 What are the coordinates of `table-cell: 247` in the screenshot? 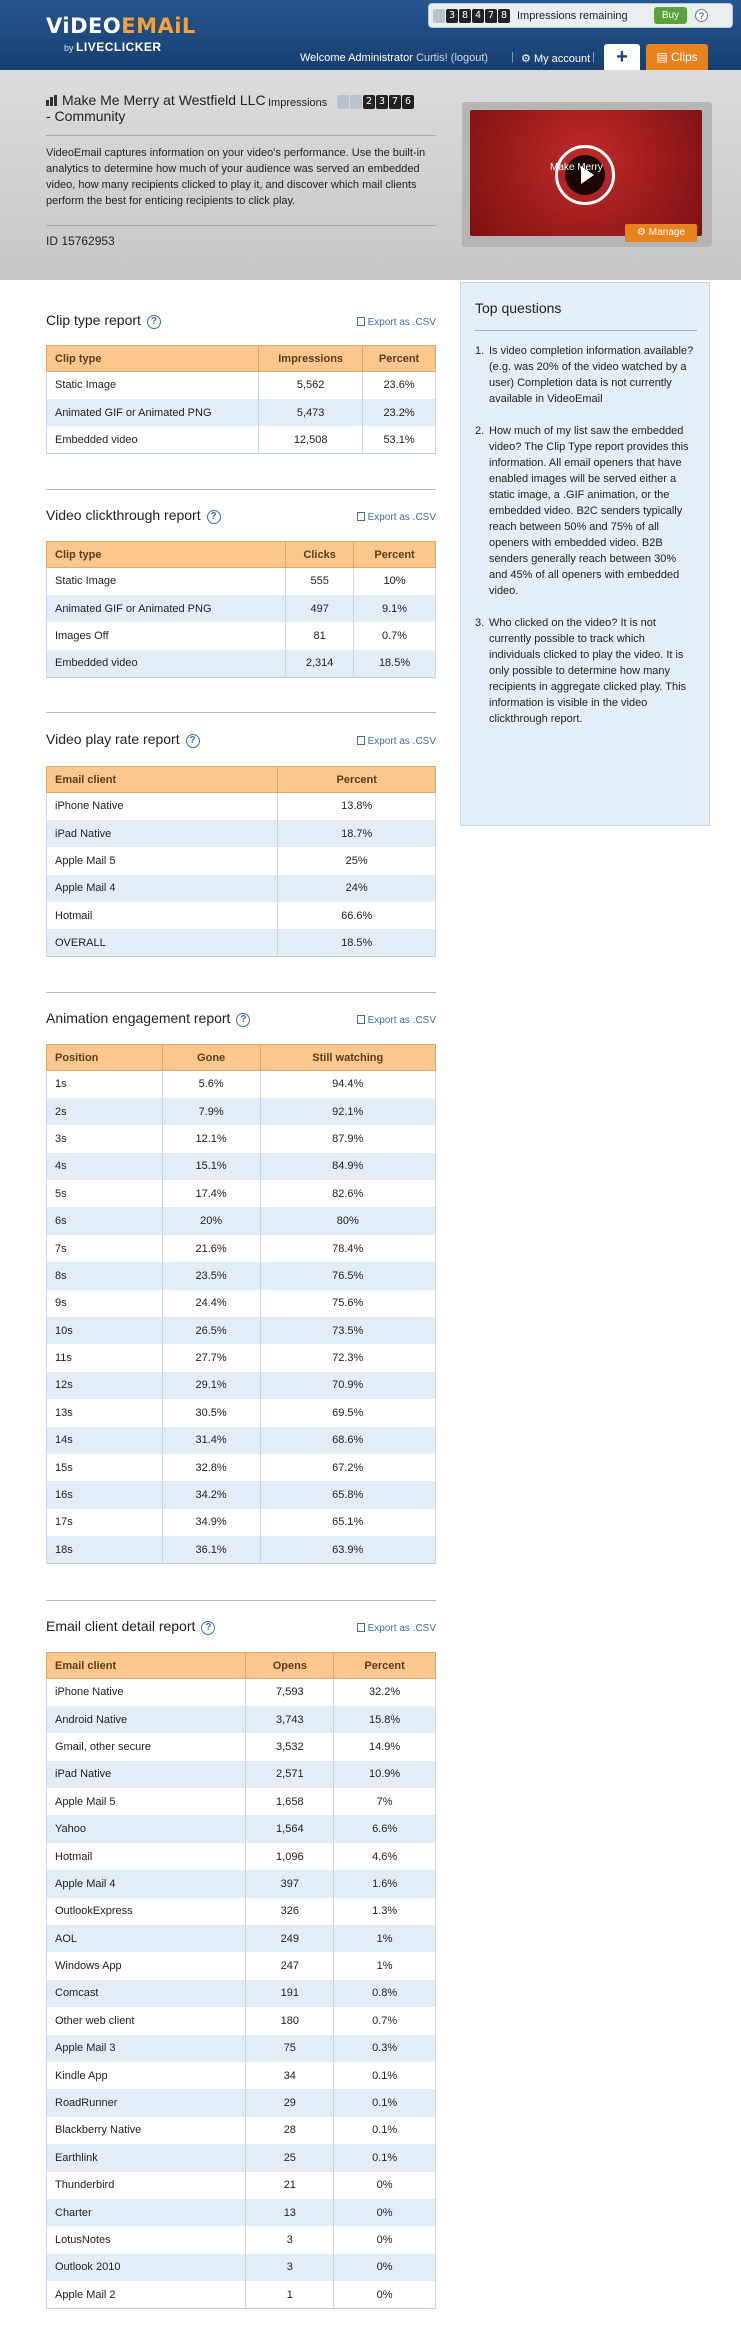 It's located at (290, 1966).